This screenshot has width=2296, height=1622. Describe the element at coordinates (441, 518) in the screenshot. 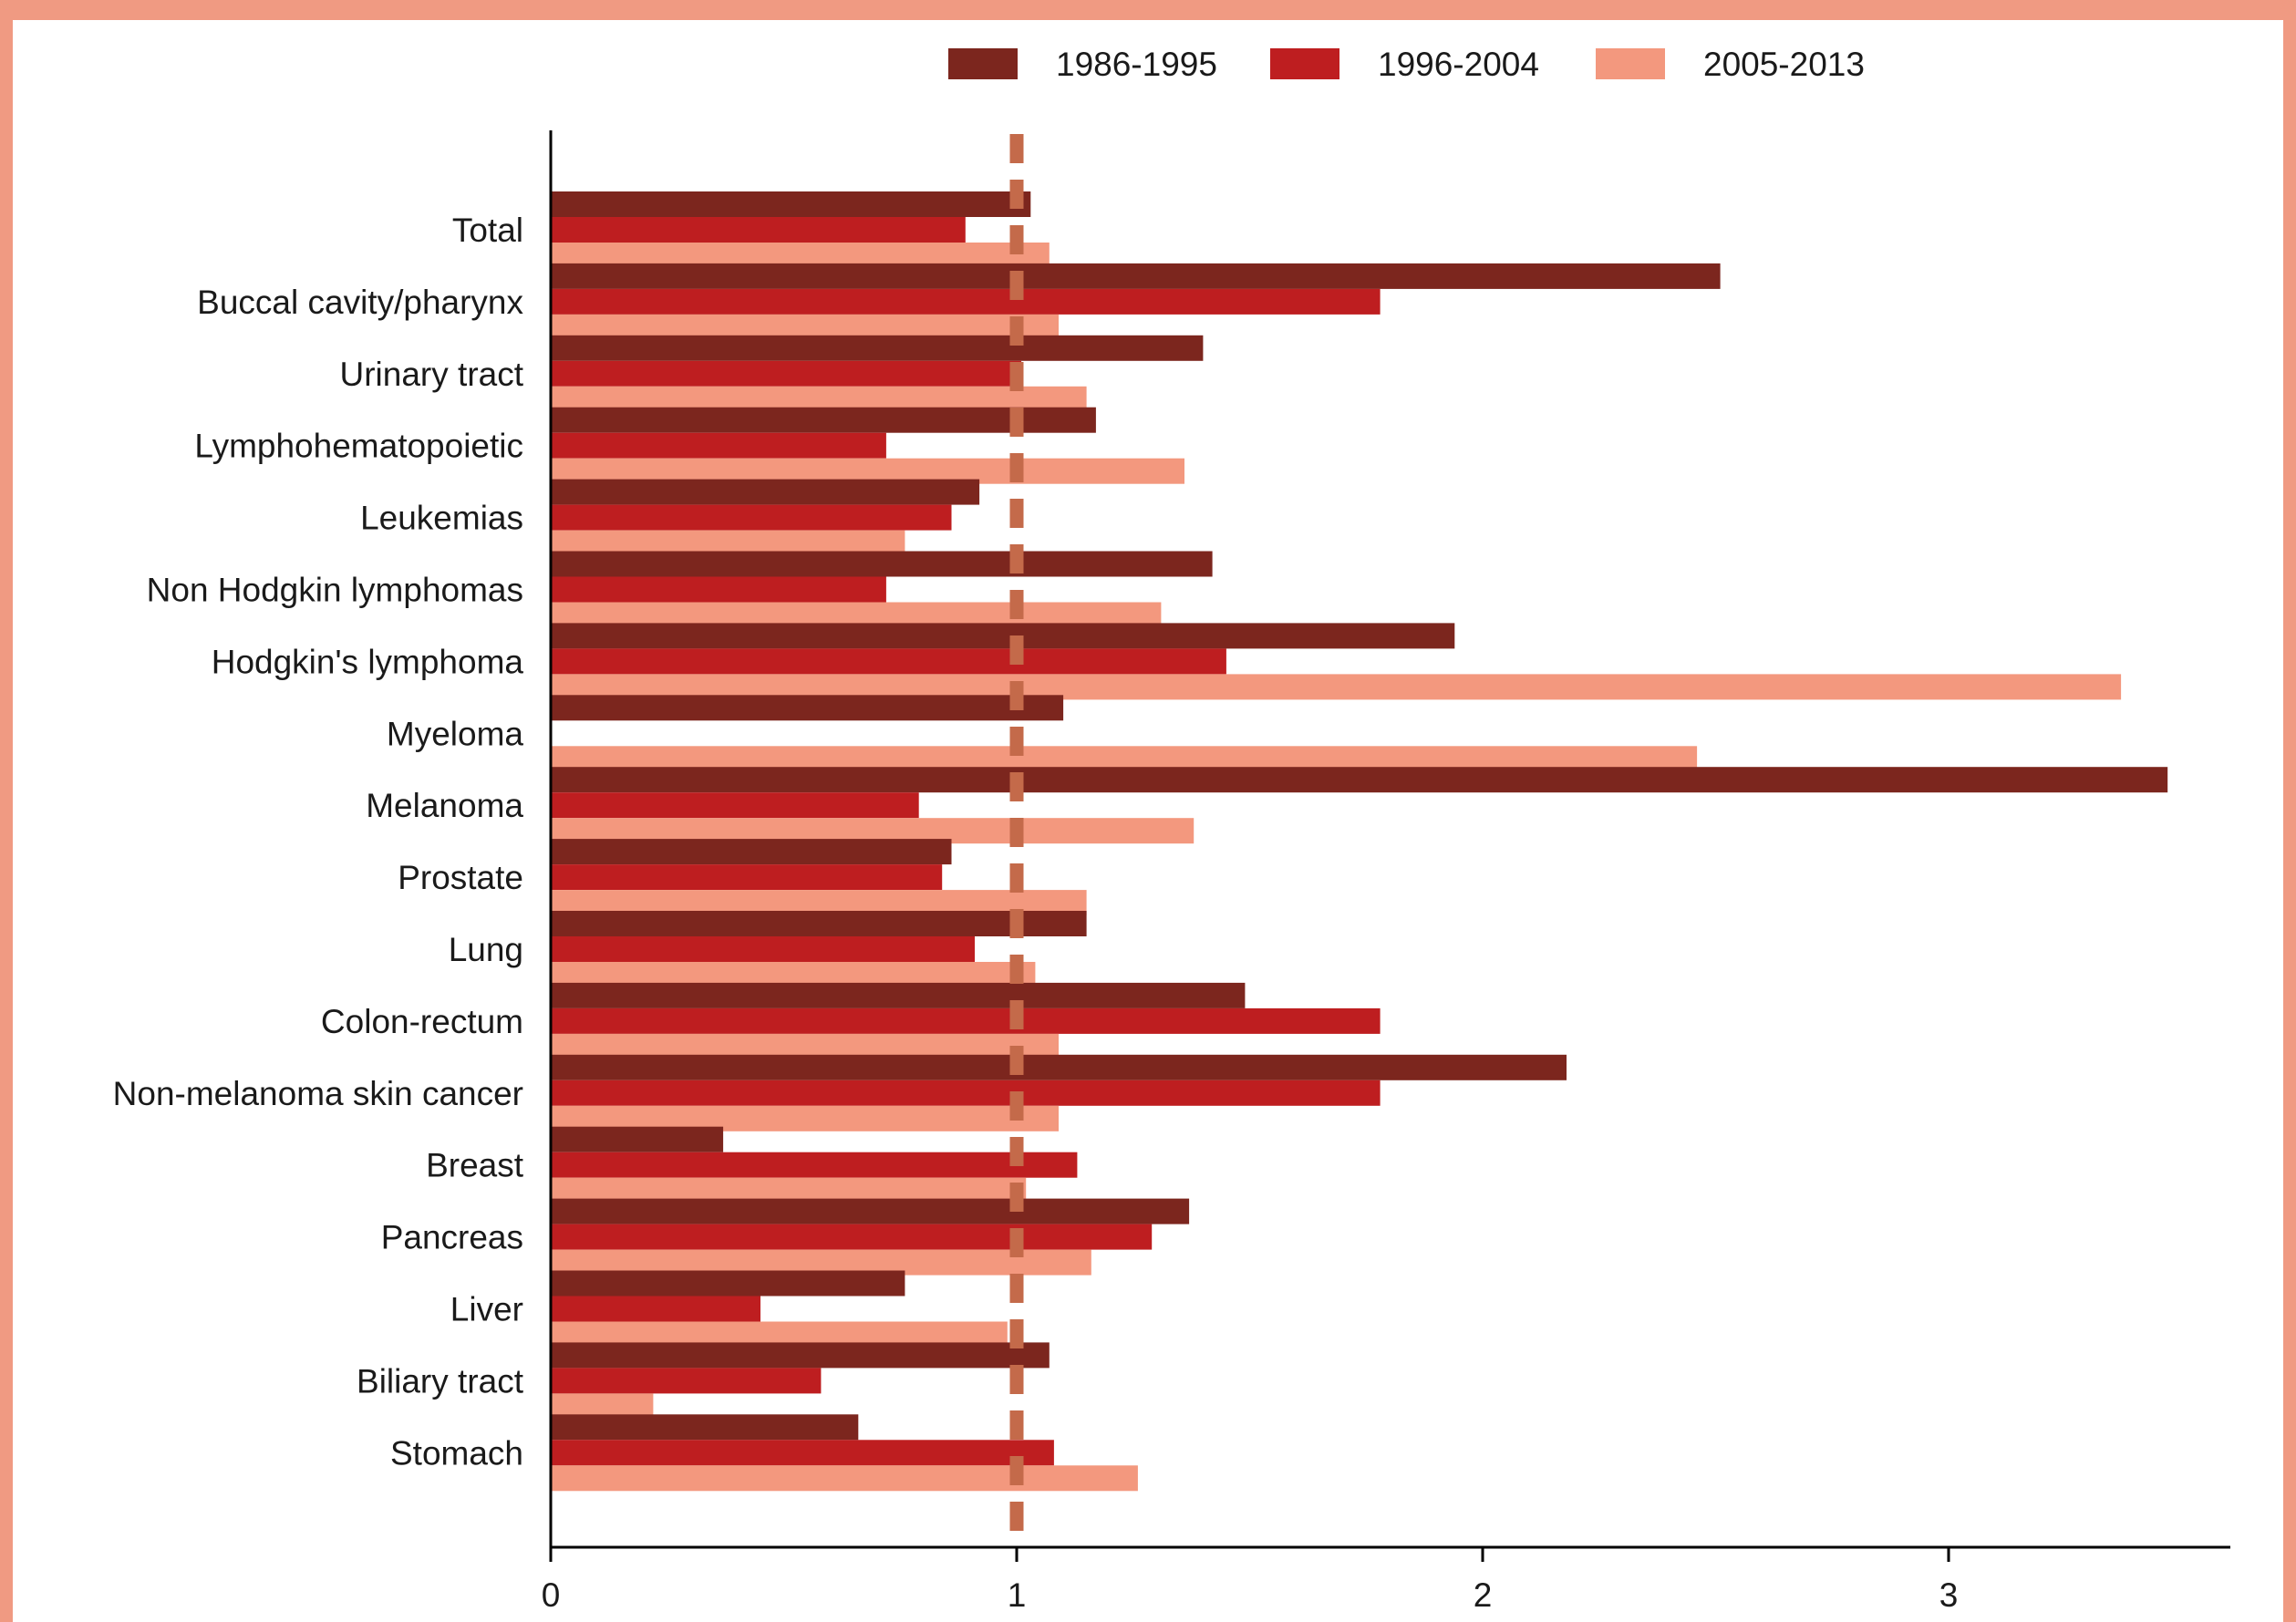

I see `category-label: Leukemias` at that location.